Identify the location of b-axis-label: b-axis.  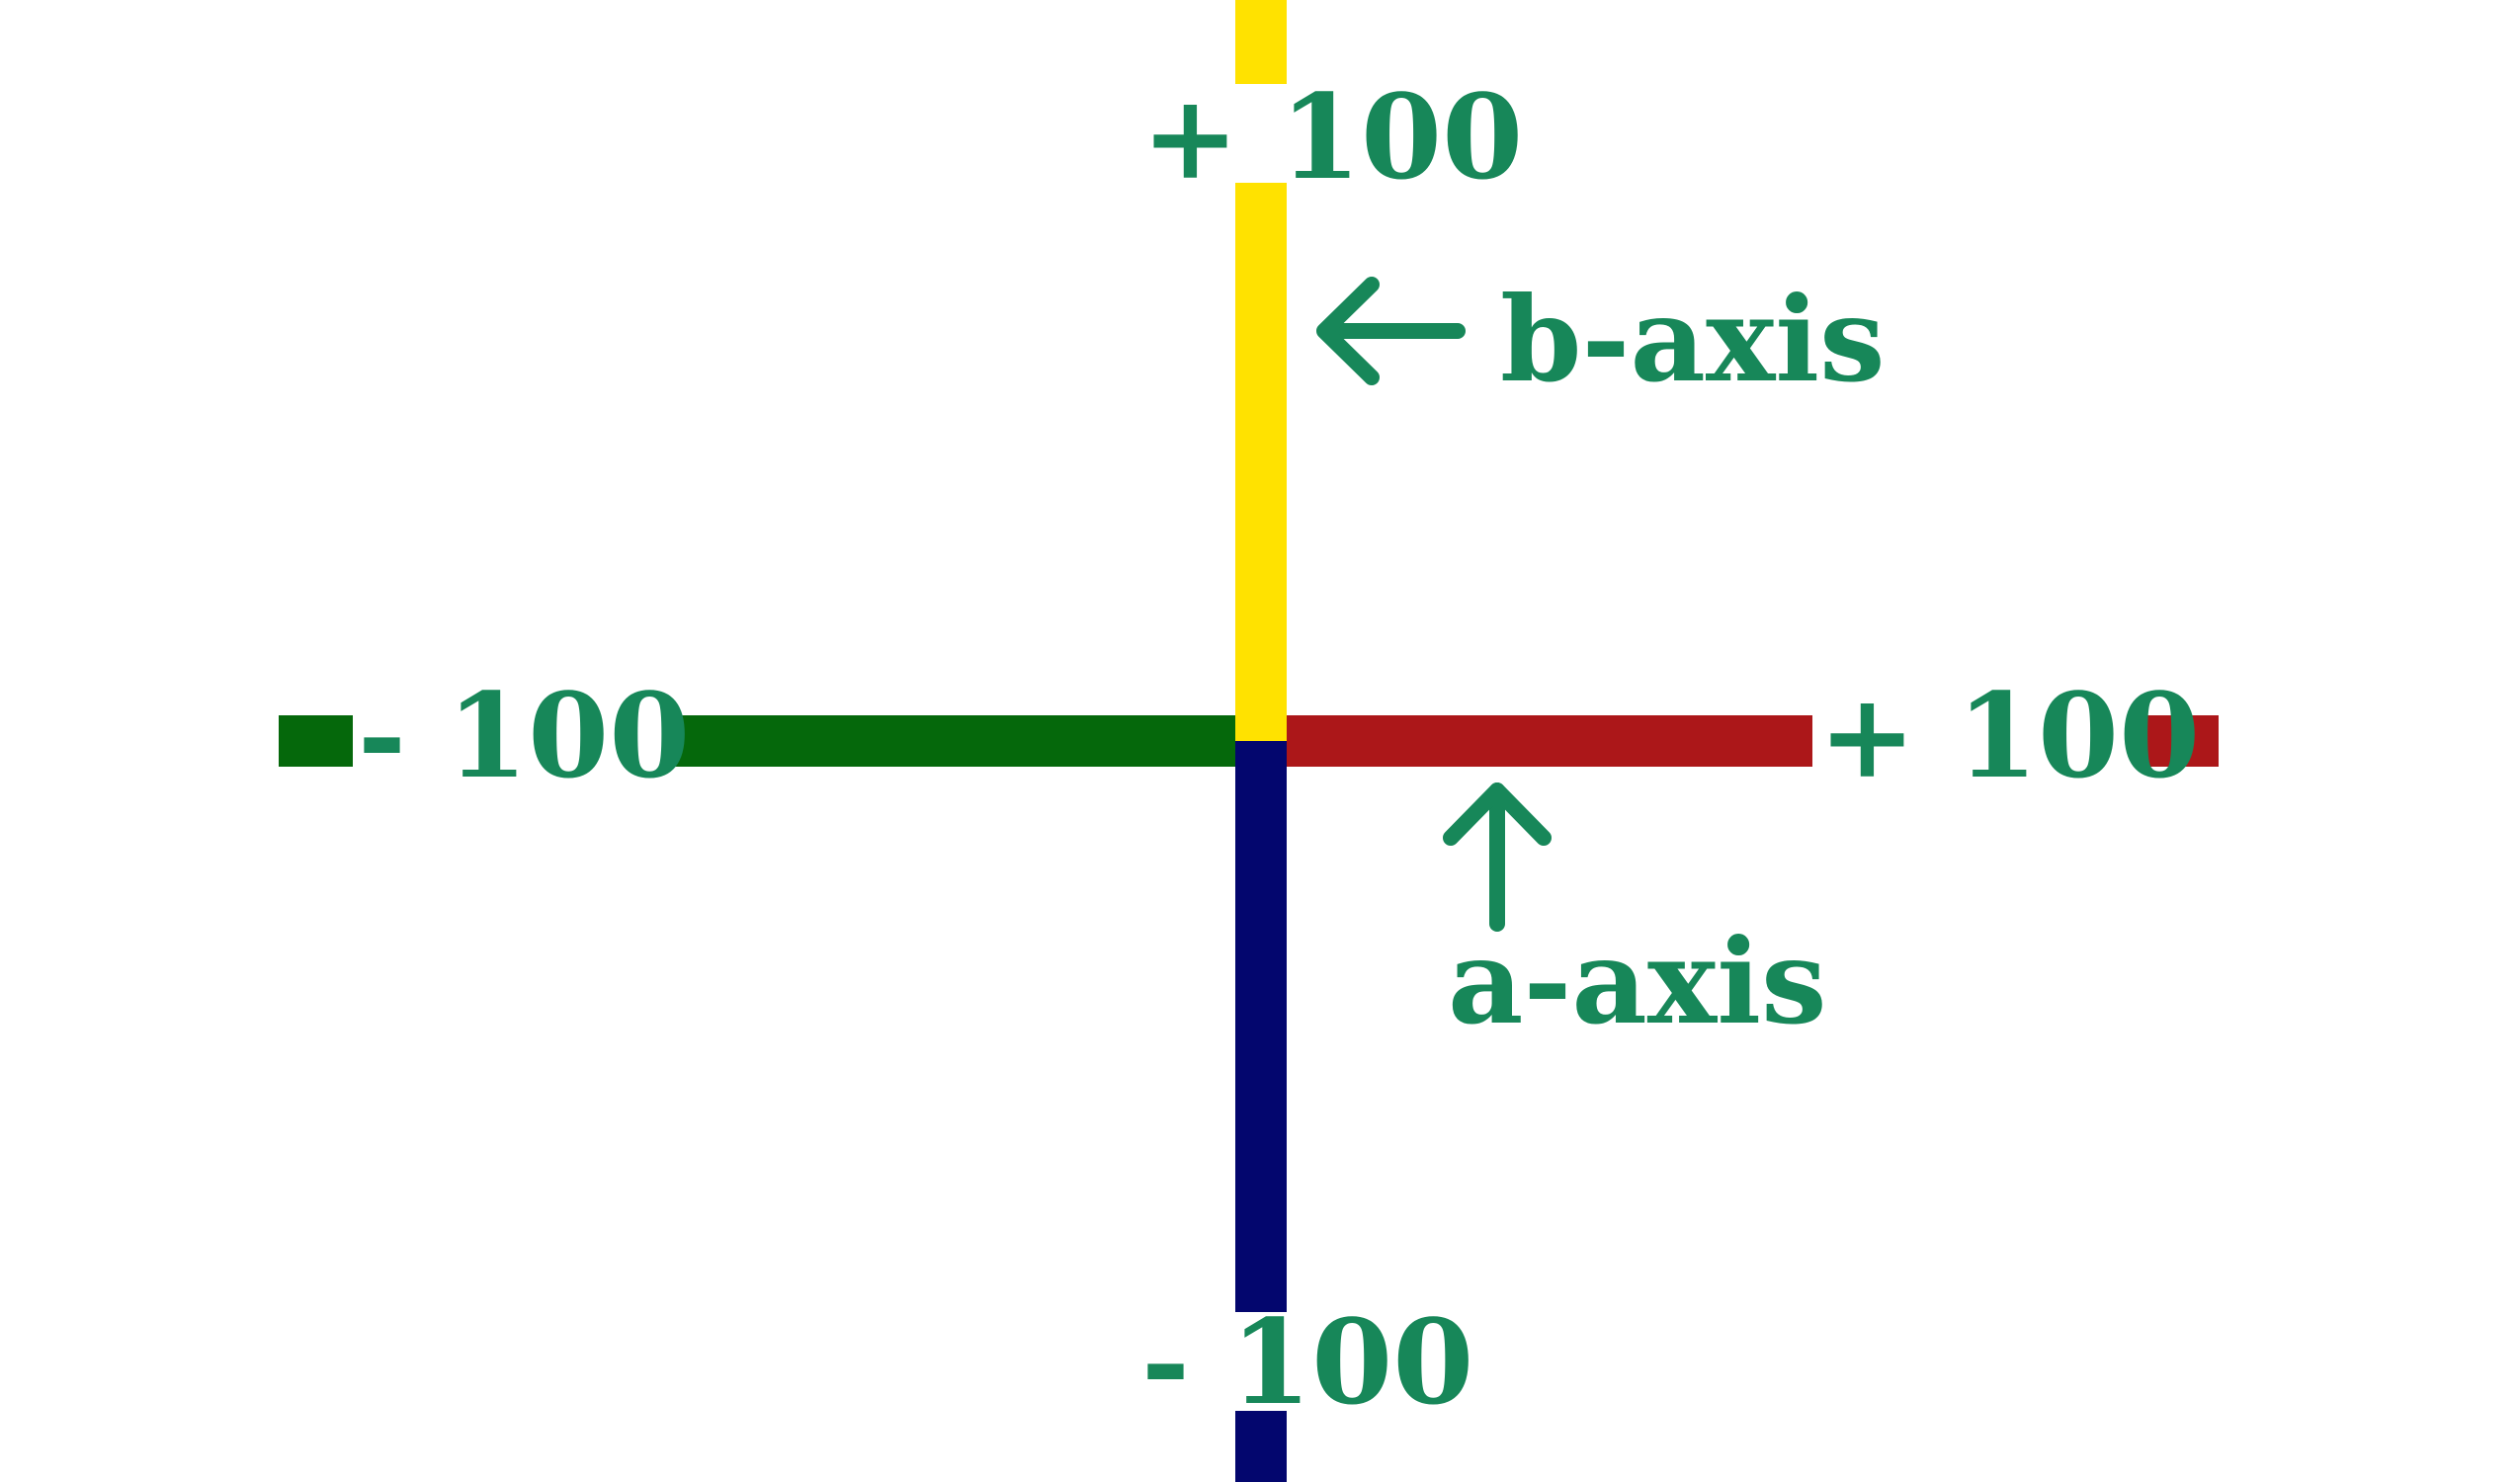
(1693, 339).